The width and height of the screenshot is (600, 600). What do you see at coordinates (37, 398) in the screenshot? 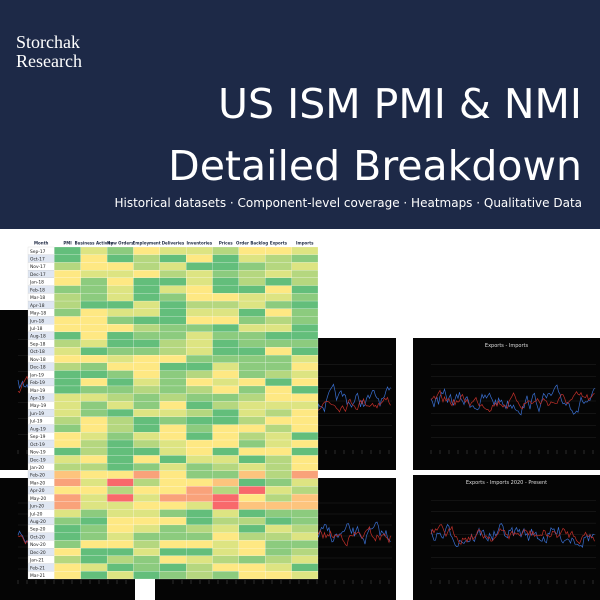
I see `row-label: Apr-19` at bounding box center [37, 398].